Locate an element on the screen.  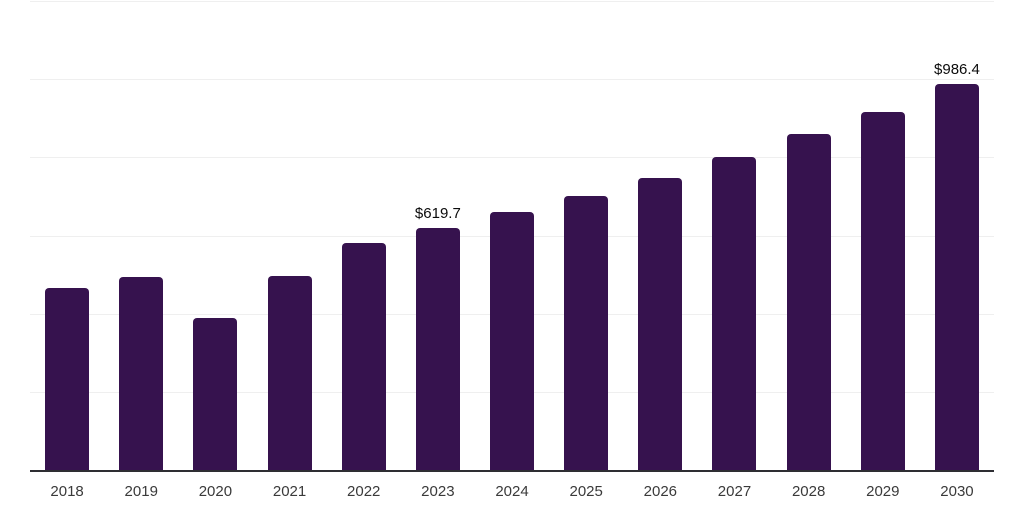
bar-column-2025 is located at coordinates (586, 235).